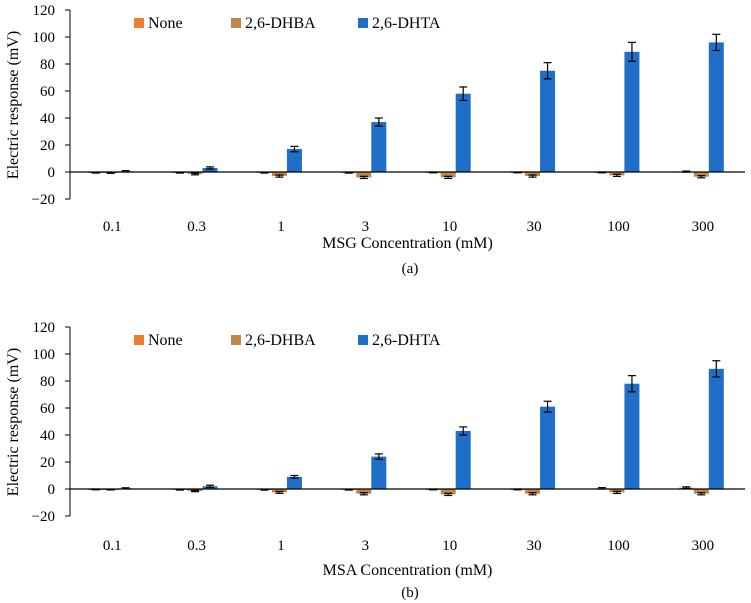 Image resolution: width=751 pixels, height=603 pixels. What do you see at coordinates (410, 593) in the screenshot?
I see `panel-label: (b)` at bounding box center [410, 593].